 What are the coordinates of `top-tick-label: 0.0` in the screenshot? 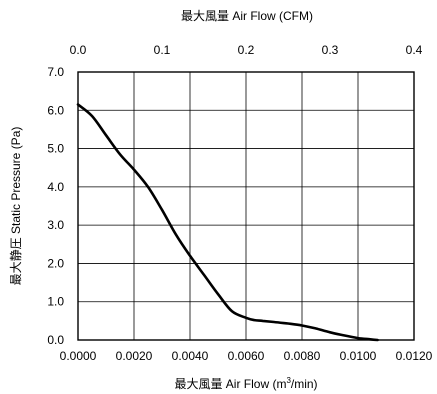 It's located at (78, 50).